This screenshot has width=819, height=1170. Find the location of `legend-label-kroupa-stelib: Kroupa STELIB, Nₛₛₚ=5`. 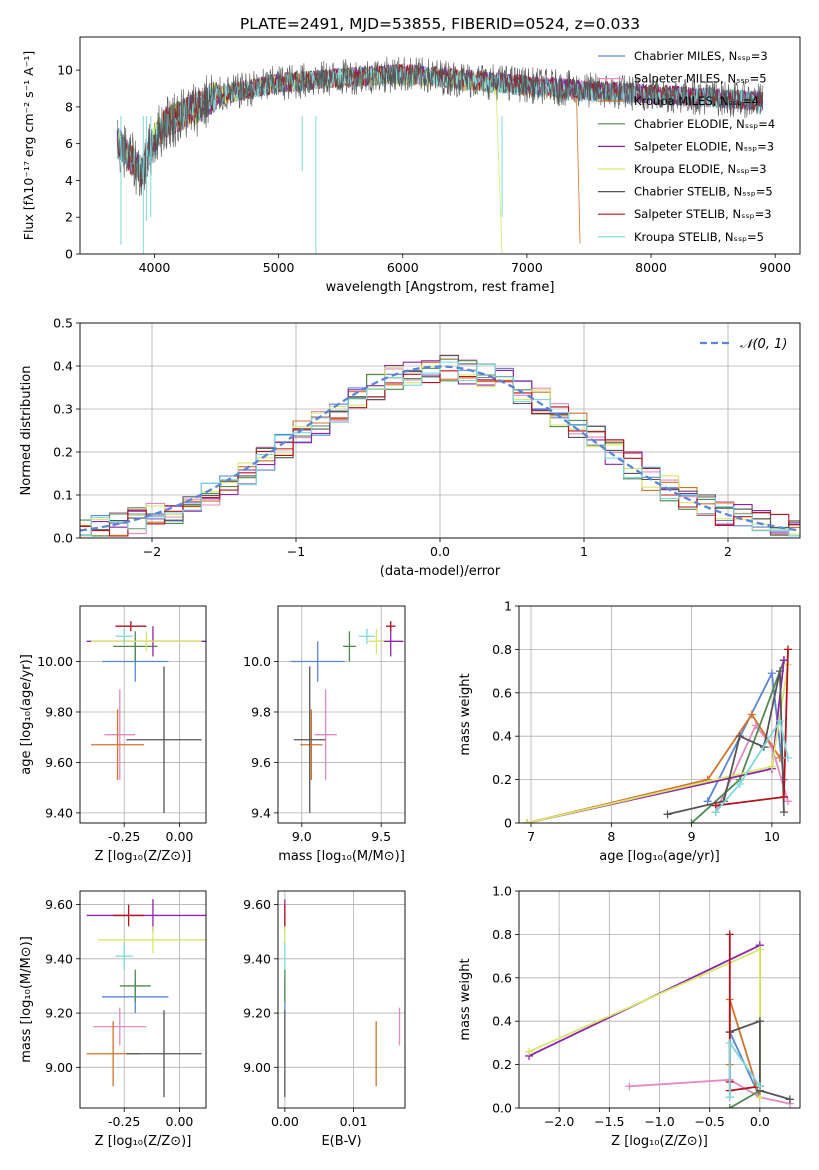

legend-label-kroupa-stelib: Kroupa STELIB, Nₛₛₚ=5 is located at coordinates (699, 237).